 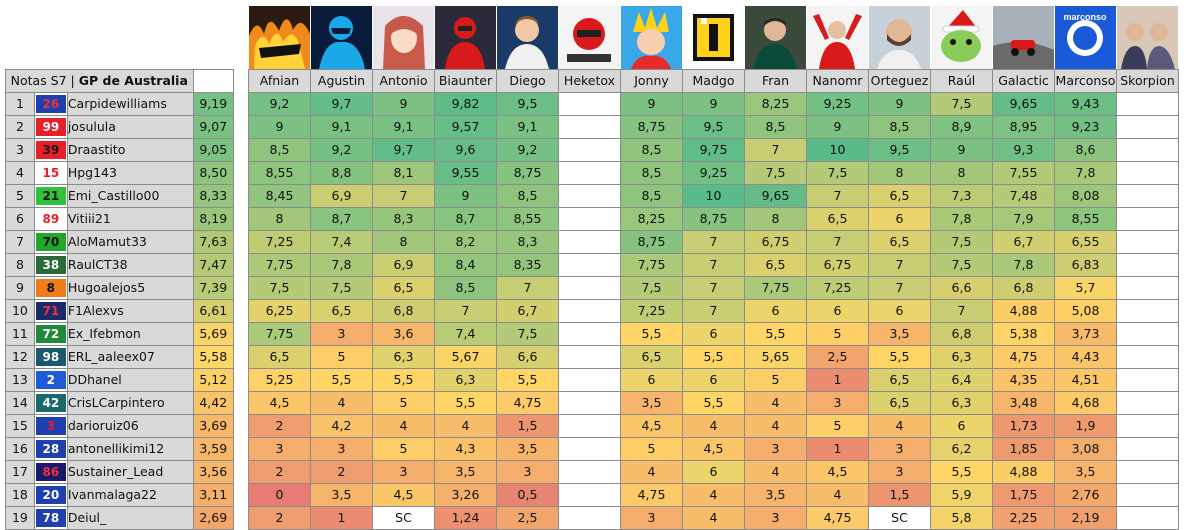 What do you see at coordinates (713, 311) in the screenshot?
I see `scores-row: 6,25 6,5 6,8 7 6,7 7,25 7 6 6 6 7 4,88 5,08` at bounding box center [713, 311].